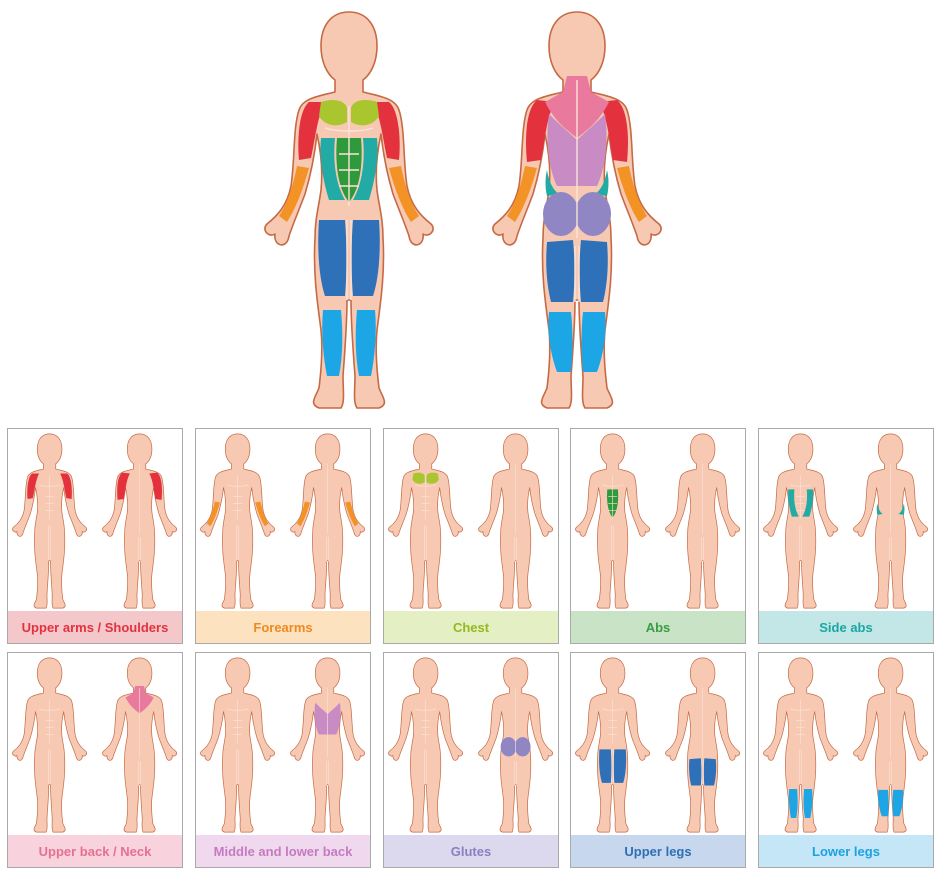 The image size is (944, 874). I want to click on muscle-card-middle-lower-back: Middle and lower back, so click(283, 760).